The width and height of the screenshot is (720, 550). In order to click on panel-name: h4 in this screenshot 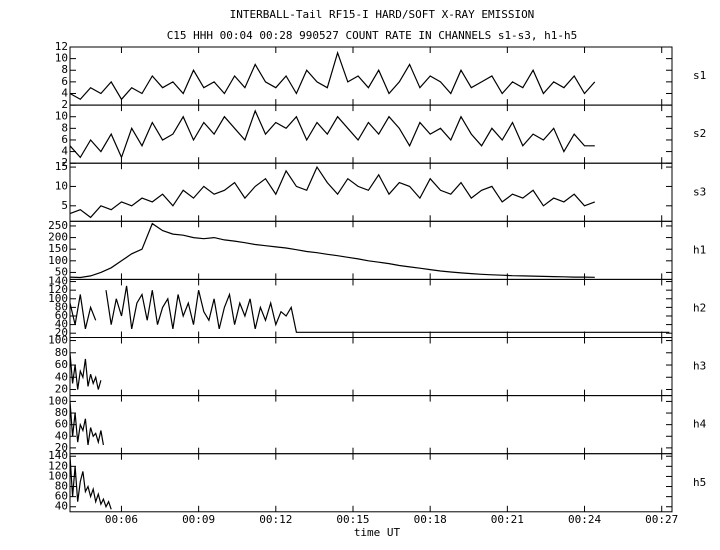, I will do `click(700, 424)`.